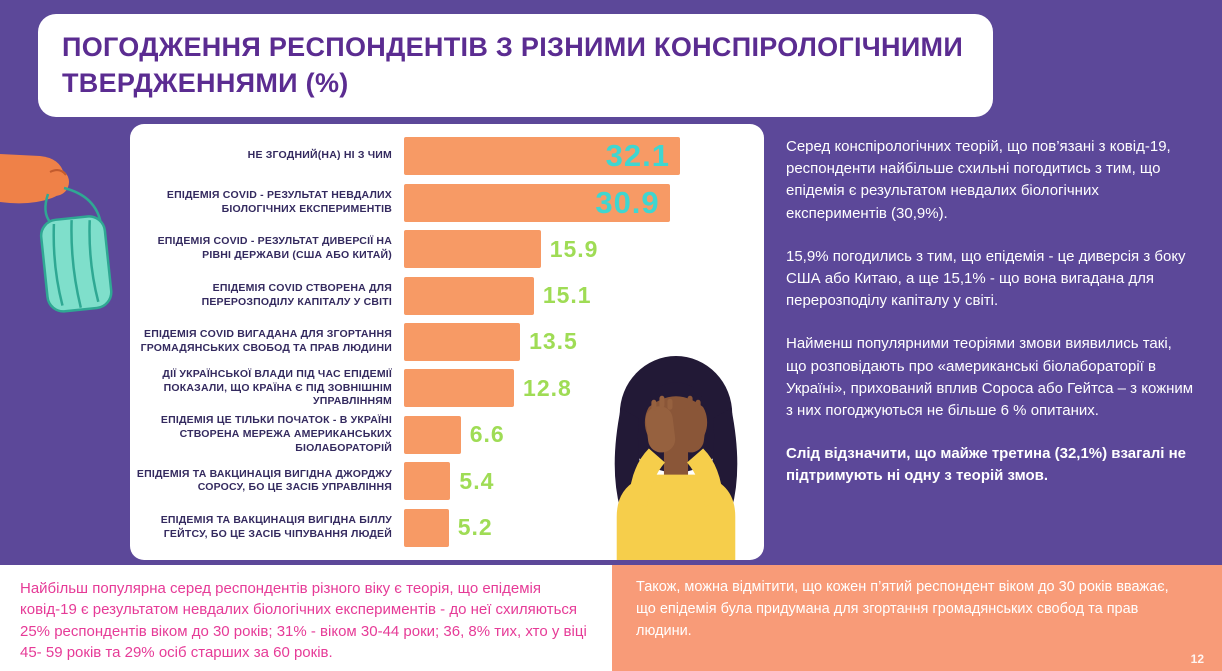  Describe the element at coordinates (542, 156) in the screenshot. I see `bar: 32.1` at that location.